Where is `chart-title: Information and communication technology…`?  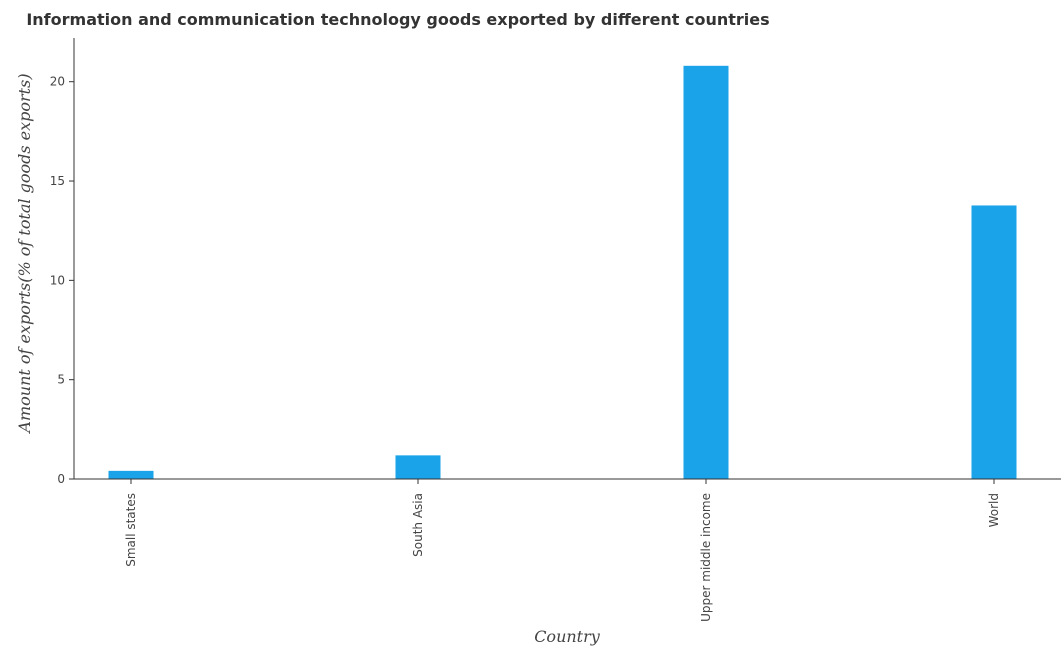
chart-title: Information and communication technology… is located at coordinates (397, 19).